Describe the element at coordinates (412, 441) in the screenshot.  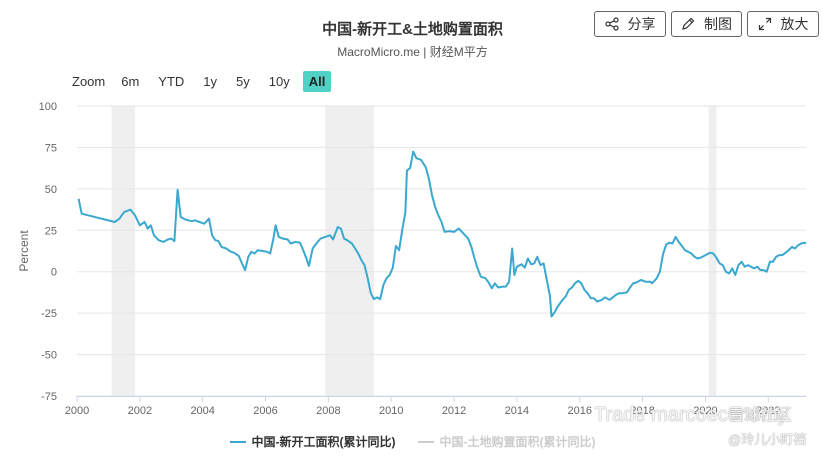
I see `chart-legend: 中国-新开工面积(累计同比) 中国-土地购置面积(累计同比)` at that location.